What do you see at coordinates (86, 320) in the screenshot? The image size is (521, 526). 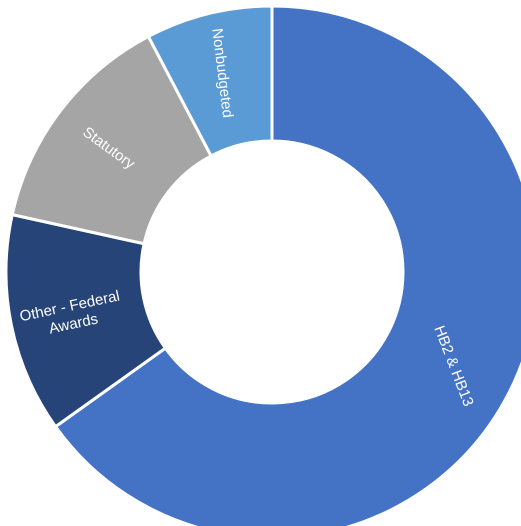 I see `slice-other-federal-awards` at bounding box center [86, 320].